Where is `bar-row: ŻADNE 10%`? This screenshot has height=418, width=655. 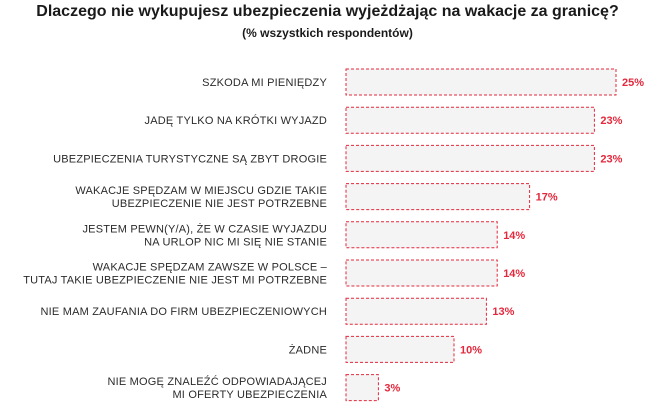 bar-row: ŻADNE 10% is located at coordinates (385, 349).